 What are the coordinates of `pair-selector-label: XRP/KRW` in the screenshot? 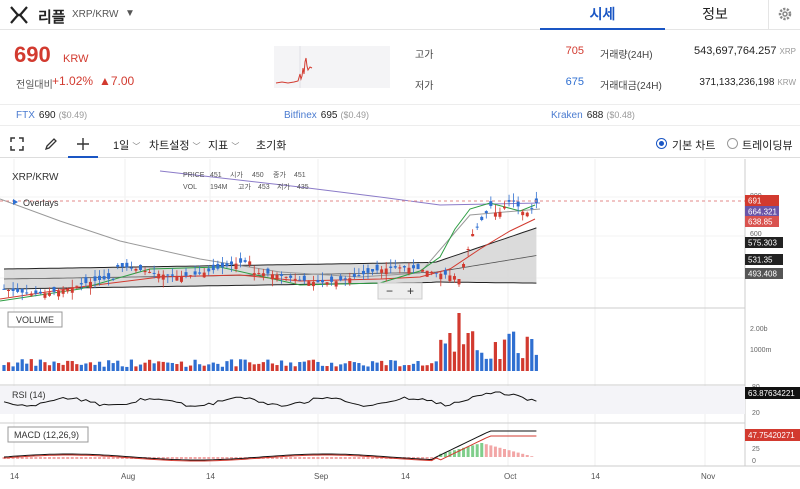 It's located at (95, 14).